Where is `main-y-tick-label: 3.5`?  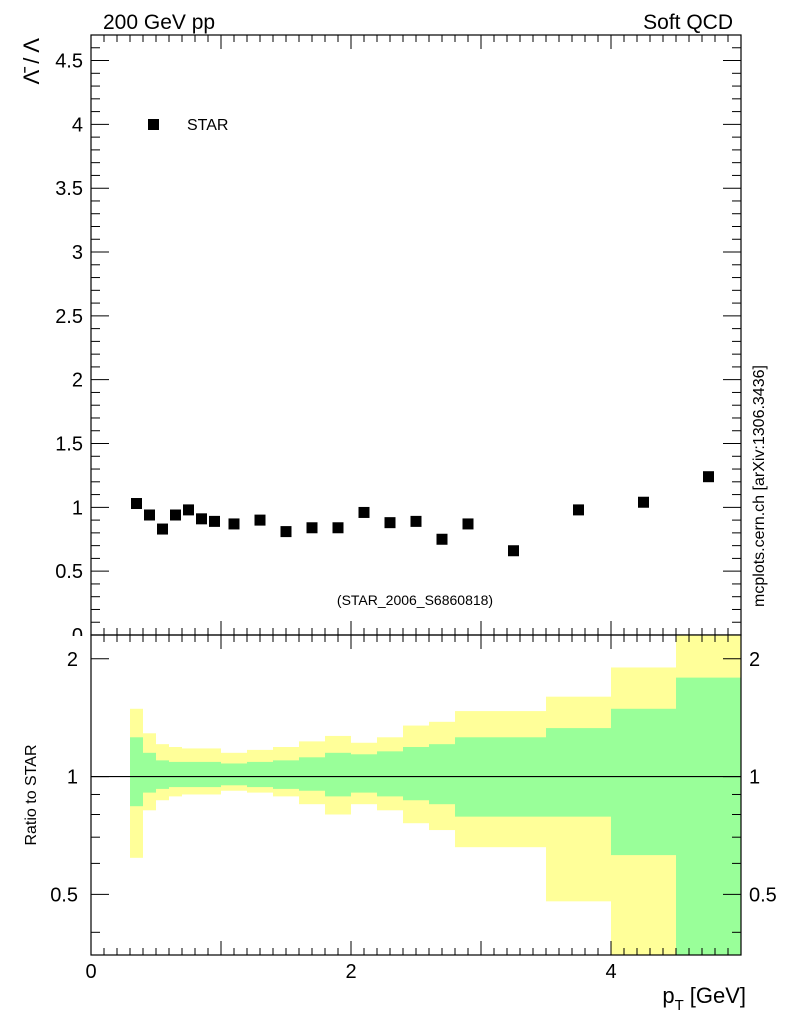 main-y-tick-label: 3.5 is located at coordinates (69, 189).